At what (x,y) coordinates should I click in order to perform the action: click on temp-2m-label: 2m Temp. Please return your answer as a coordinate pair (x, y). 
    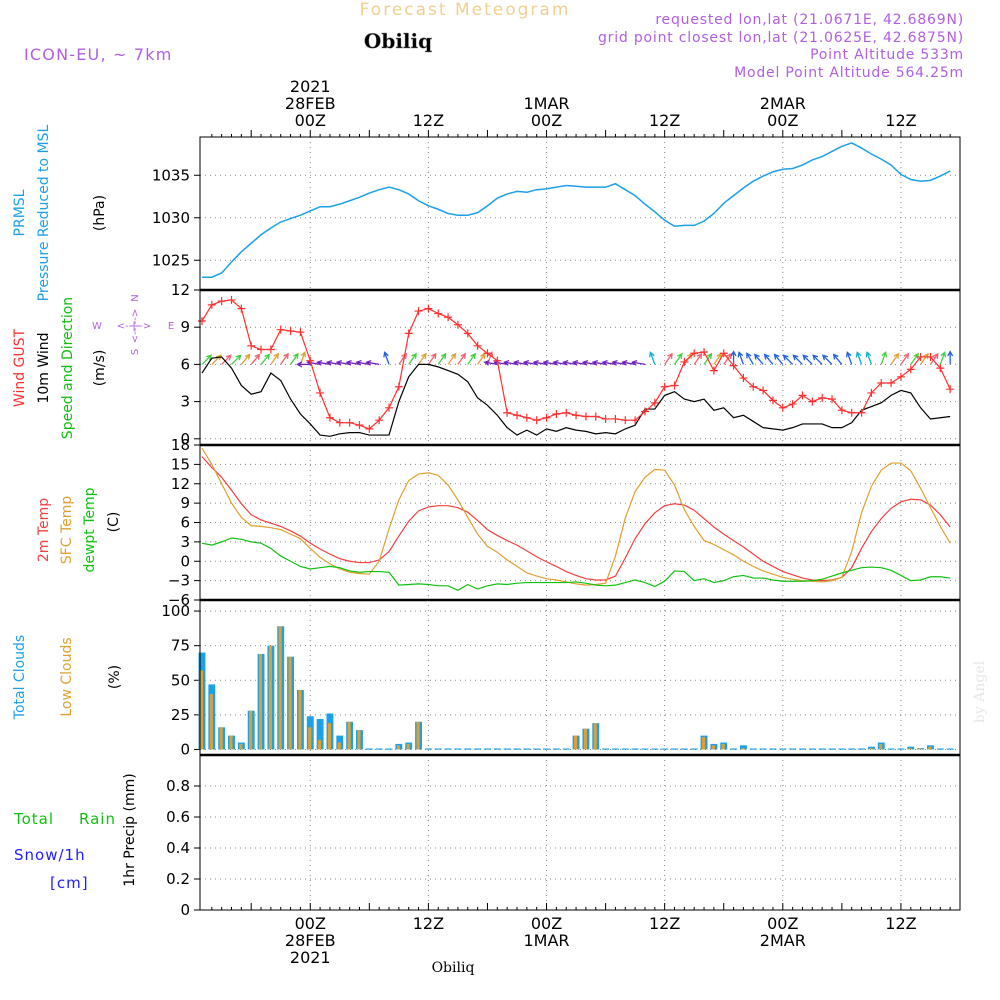
    Looking at the image, I should click on (44, 530).